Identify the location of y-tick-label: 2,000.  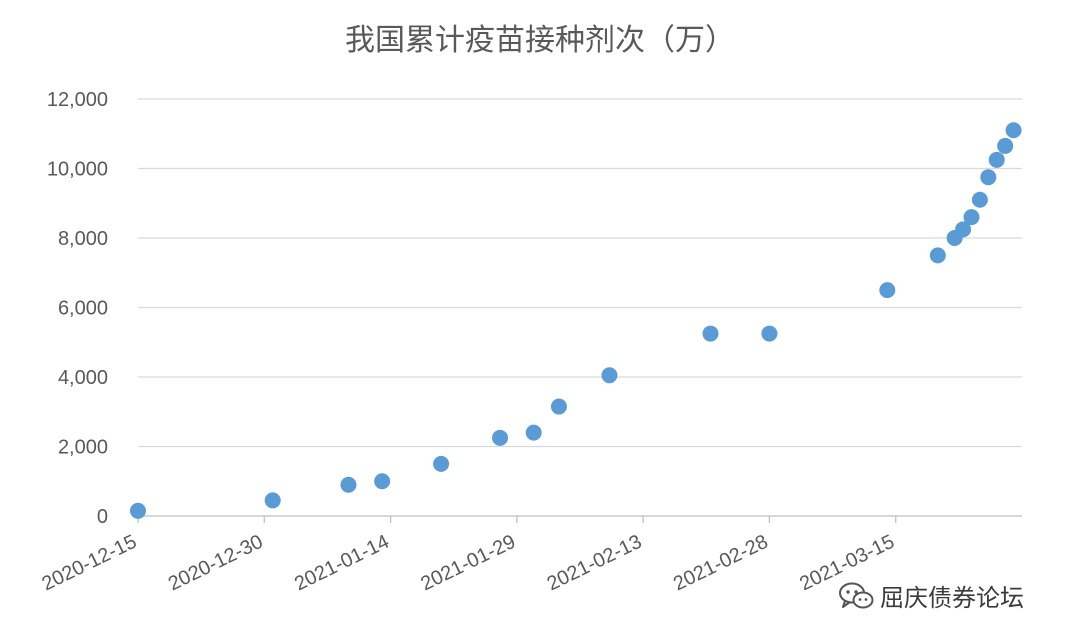
(83, 448).